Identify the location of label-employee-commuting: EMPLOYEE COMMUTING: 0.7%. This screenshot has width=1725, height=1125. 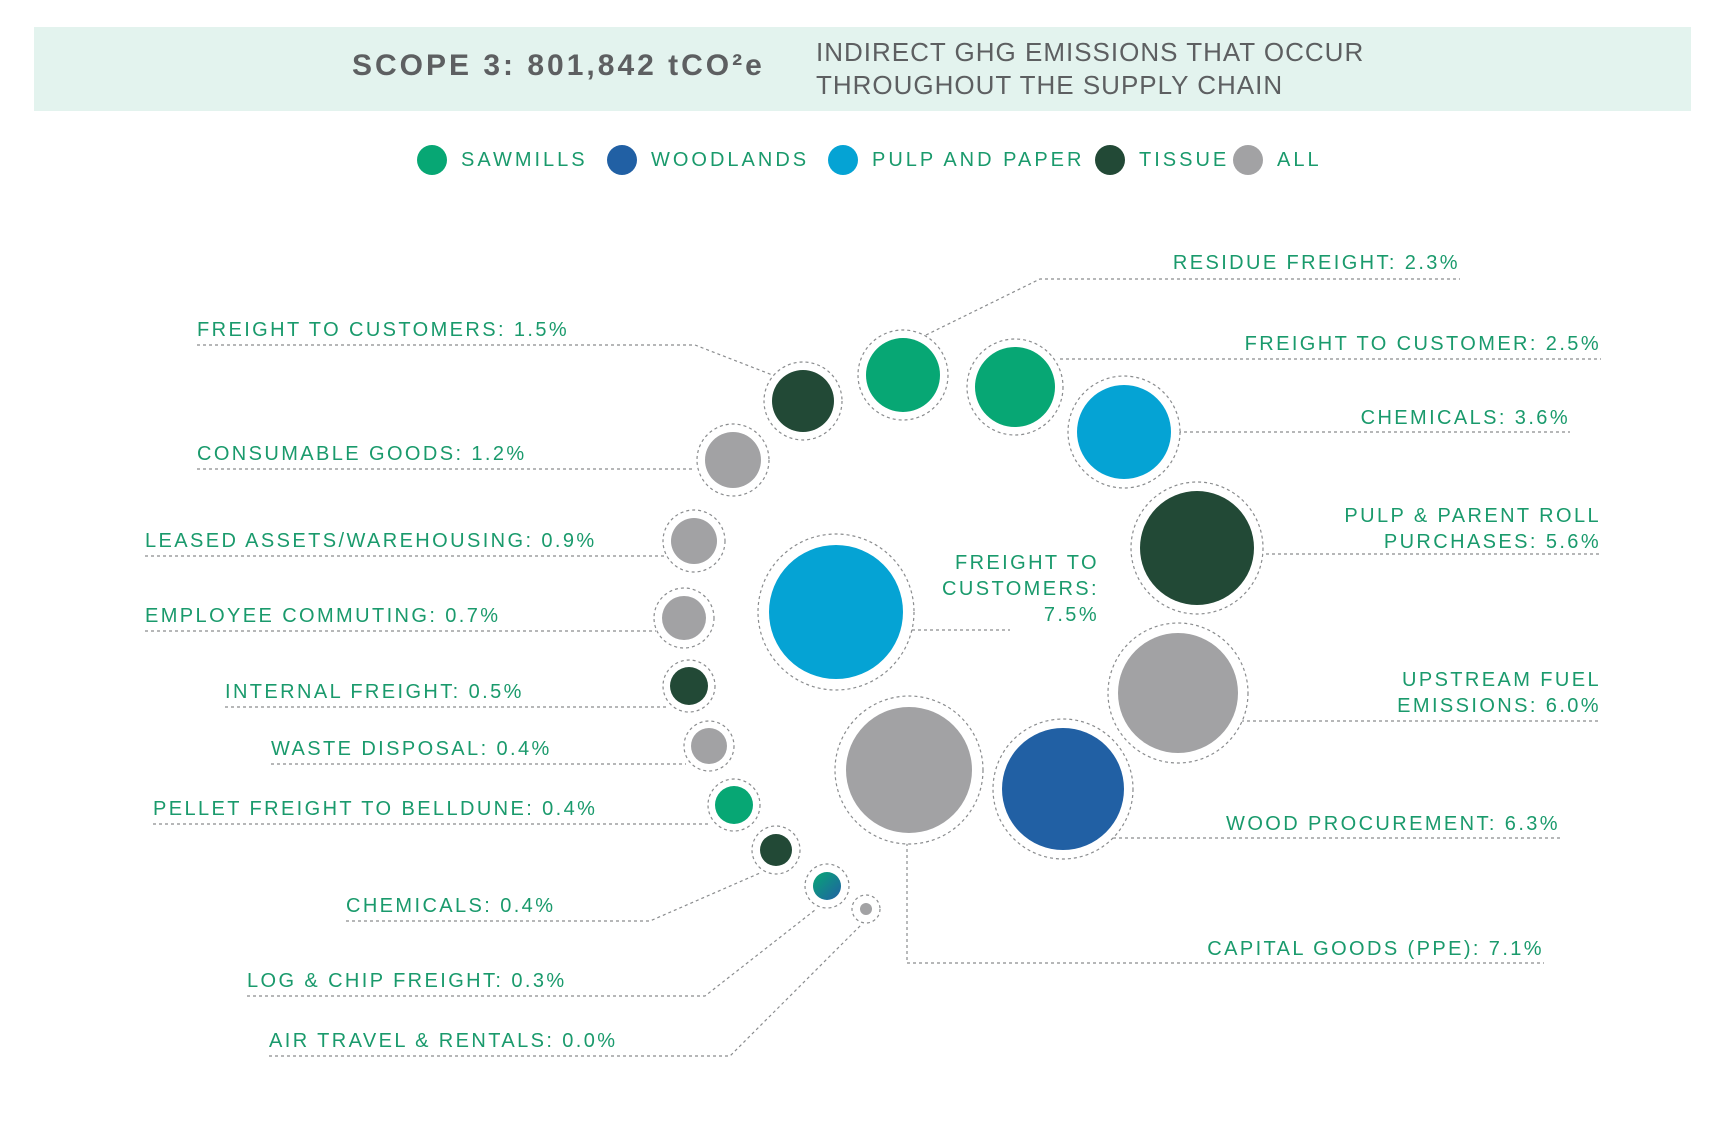
(322, 616).